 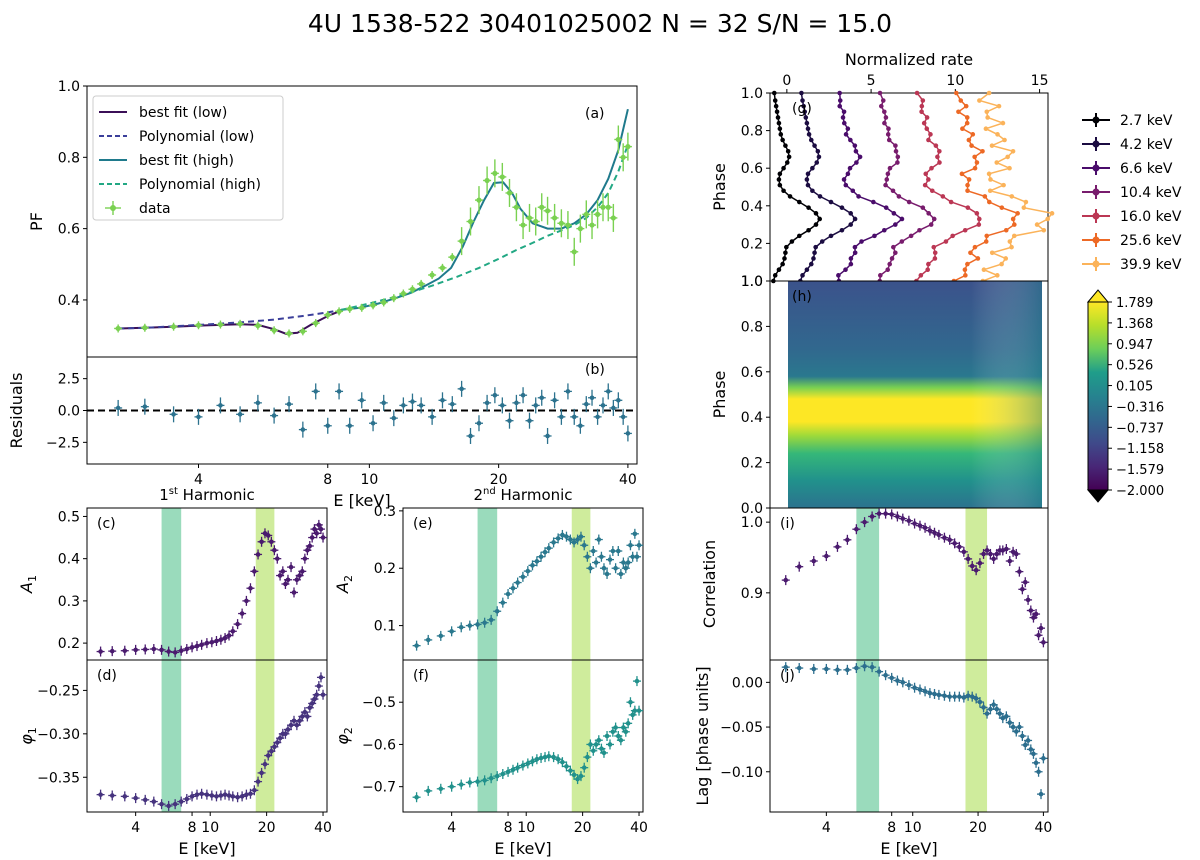 What do you see at coordinates (210, 828) in the screenshot?
I see `x-tick-label-d: 10` at bounding box center [210, 828].